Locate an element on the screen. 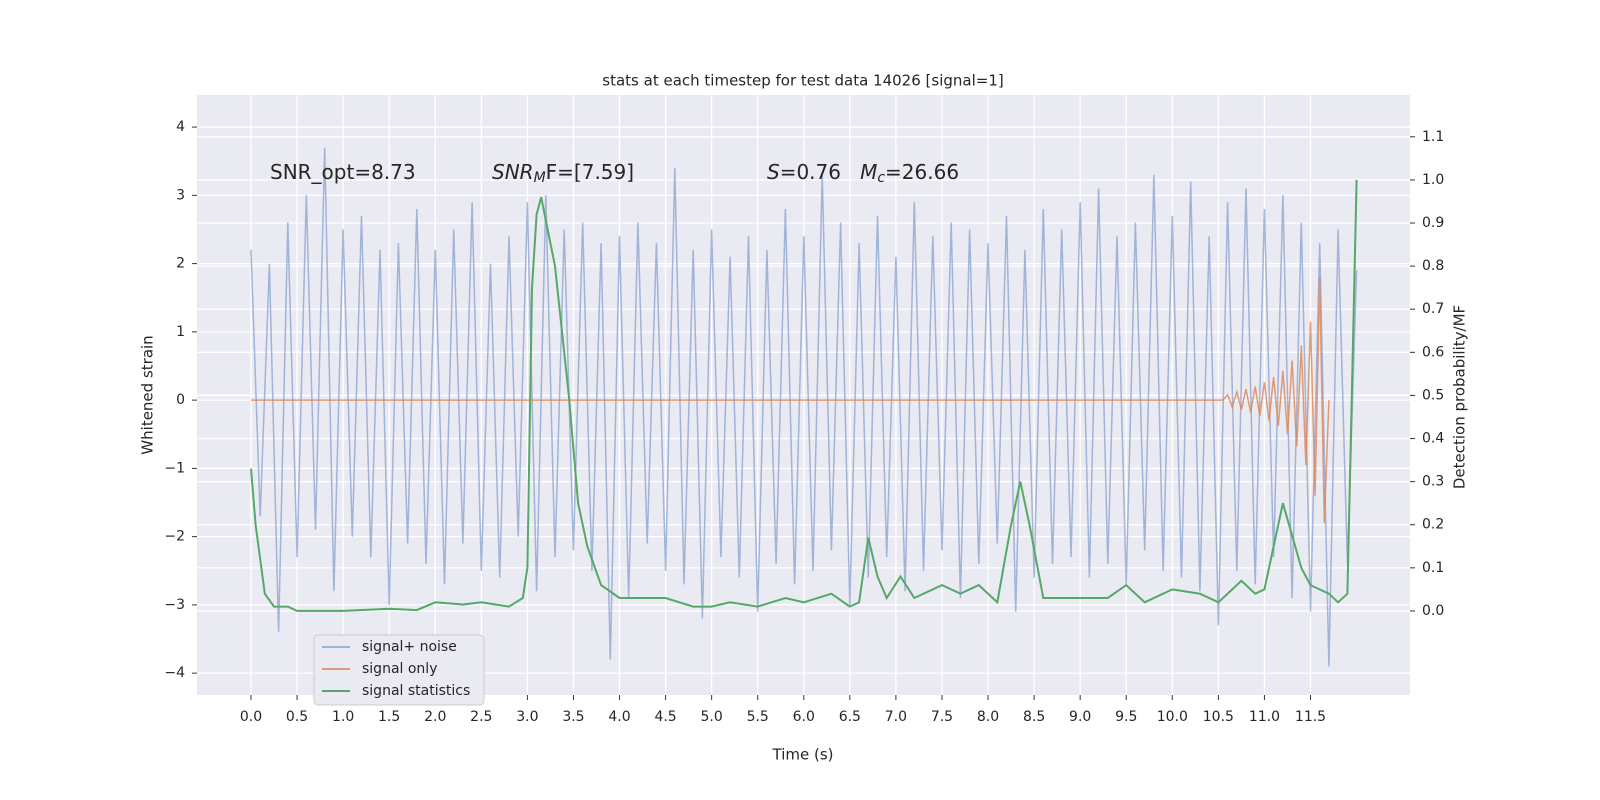  annotation-part: c is located at coordinates (881, 178).